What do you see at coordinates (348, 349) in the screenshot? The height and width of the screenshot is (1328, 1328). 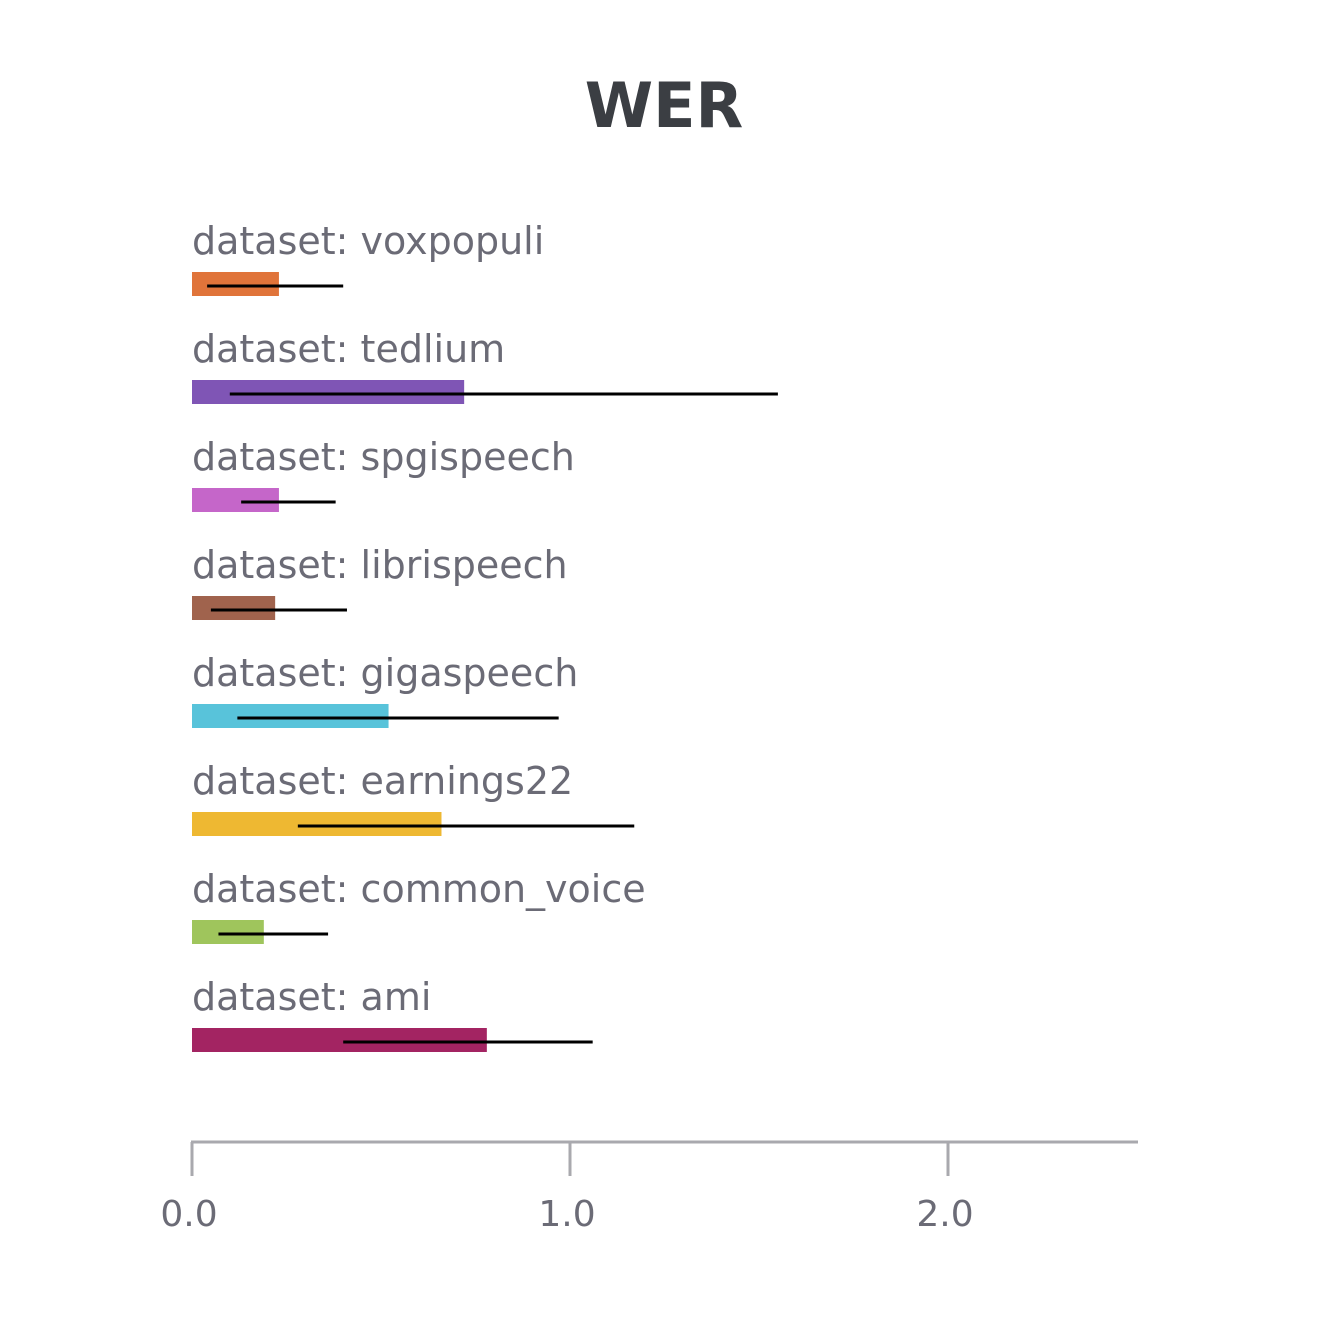 I see `bar-label: dataset: tedlium` at bounding box center [348, 349].